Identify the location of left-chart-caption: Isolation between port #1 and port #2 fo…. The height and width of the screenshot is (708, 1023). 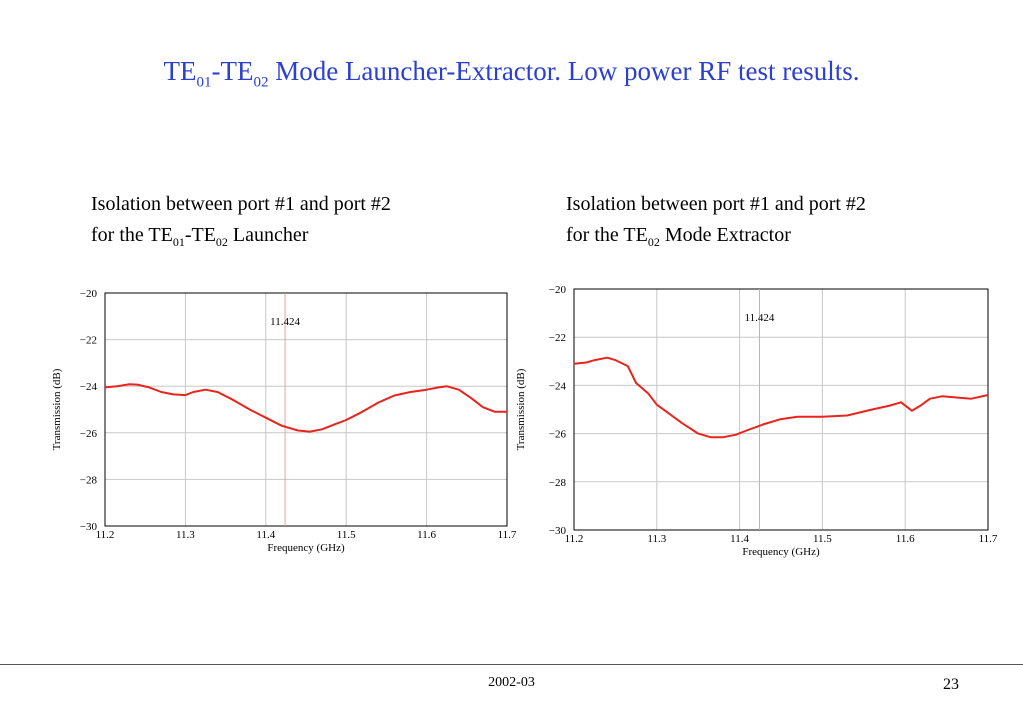
(241, 223).